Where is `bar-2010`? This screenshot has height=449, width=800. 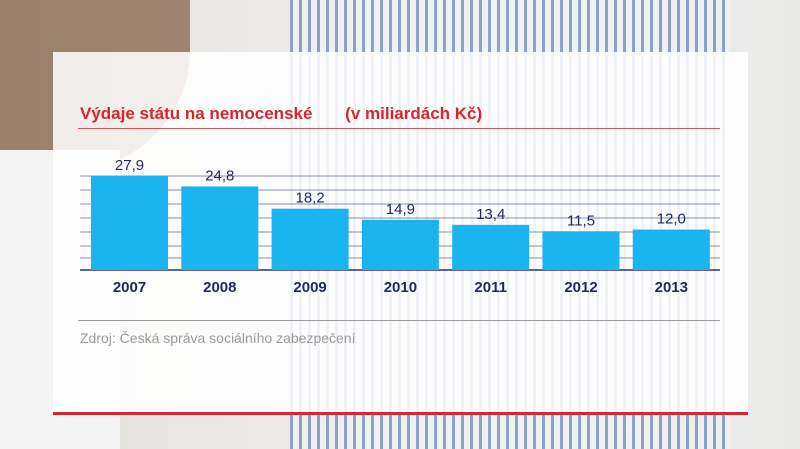
bar-2010 is located at coordinates (400, 244).